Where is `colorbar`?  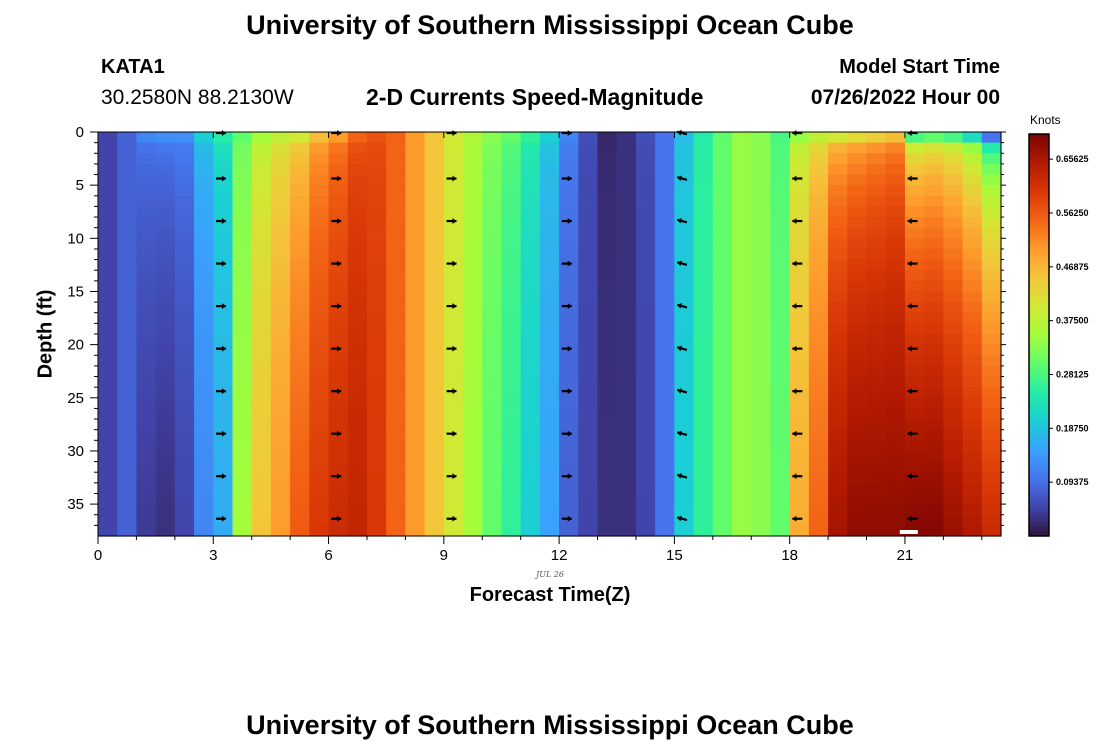 colorbar is located at coordinates (1039, 335).